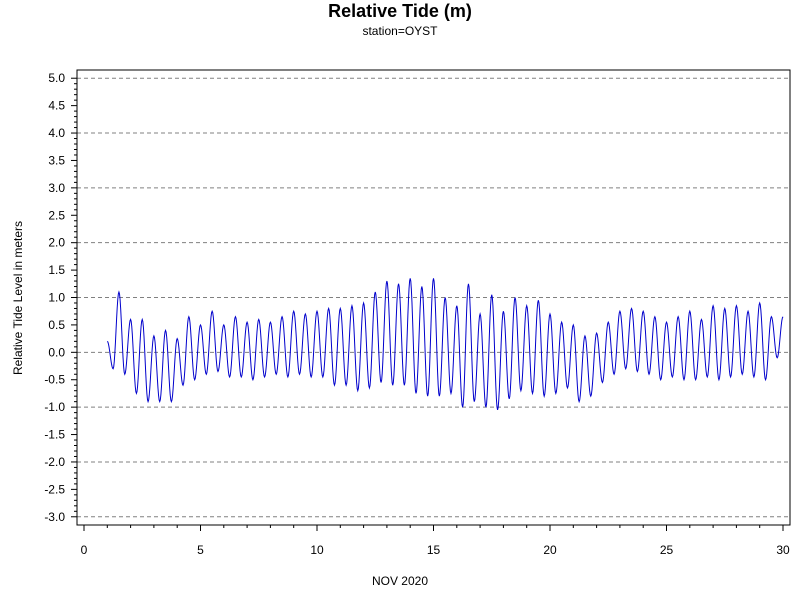 This screenshot has width=800, height=600. What do you see at coordinates (54, 380) in the screenshot?
I see `y-tick-label: -0.5` at bounding box center [54, 380].